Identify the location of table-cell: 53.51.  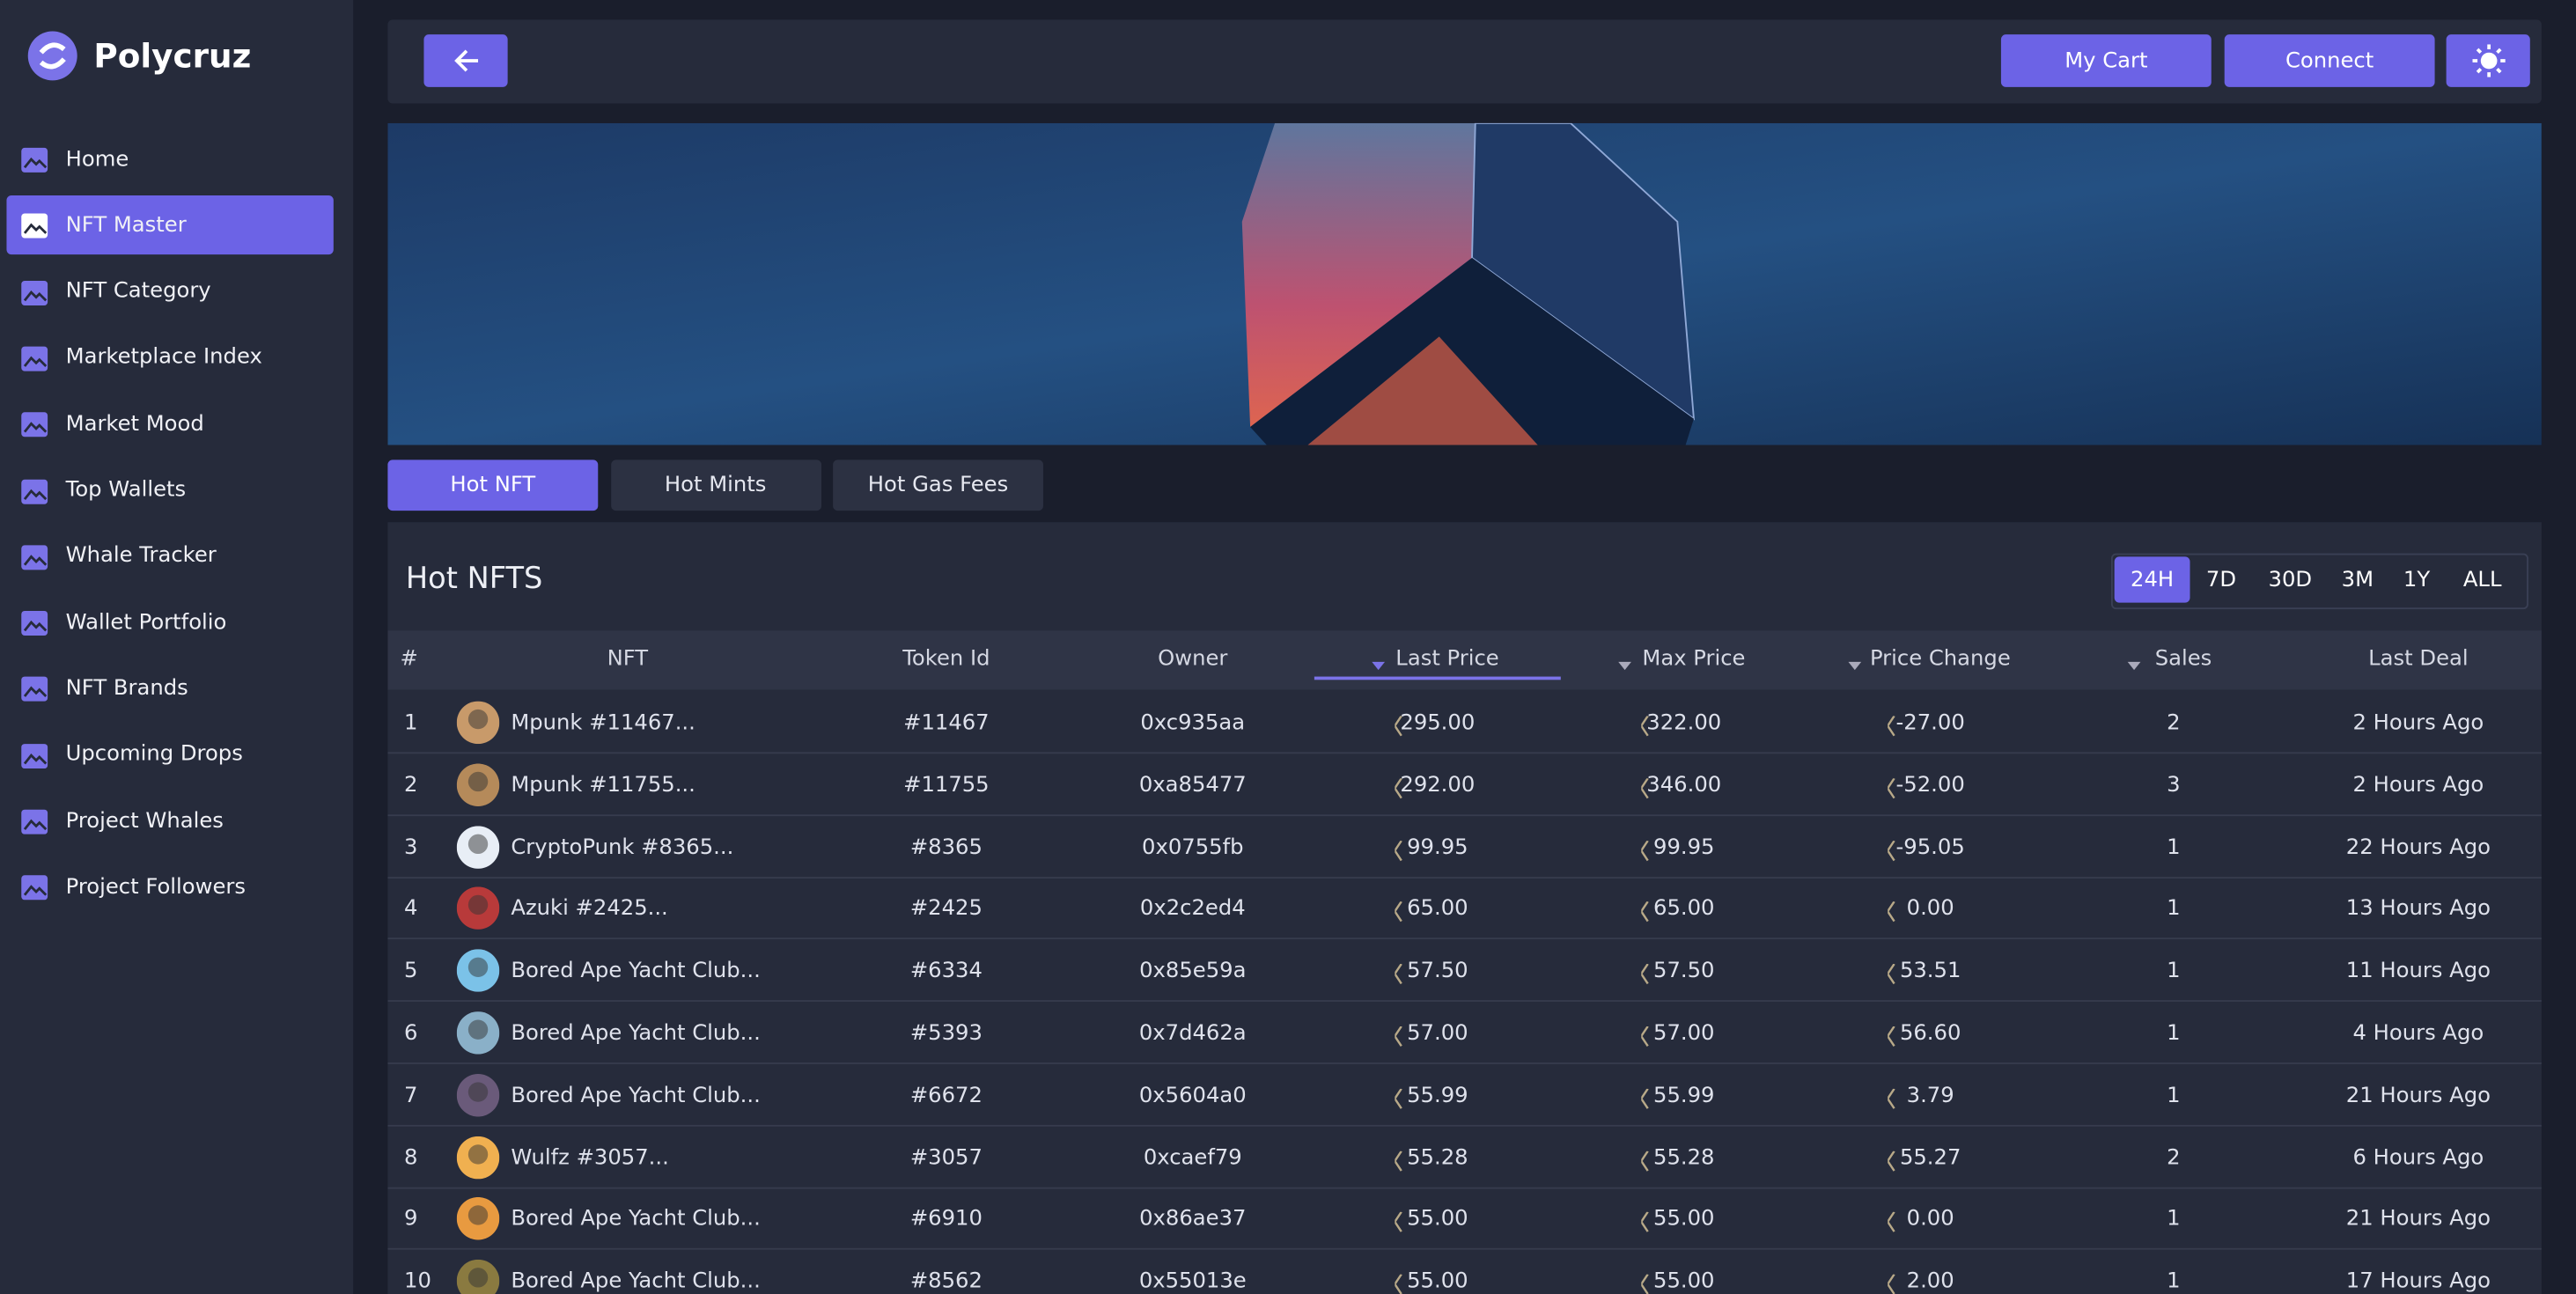
(1930, 972).